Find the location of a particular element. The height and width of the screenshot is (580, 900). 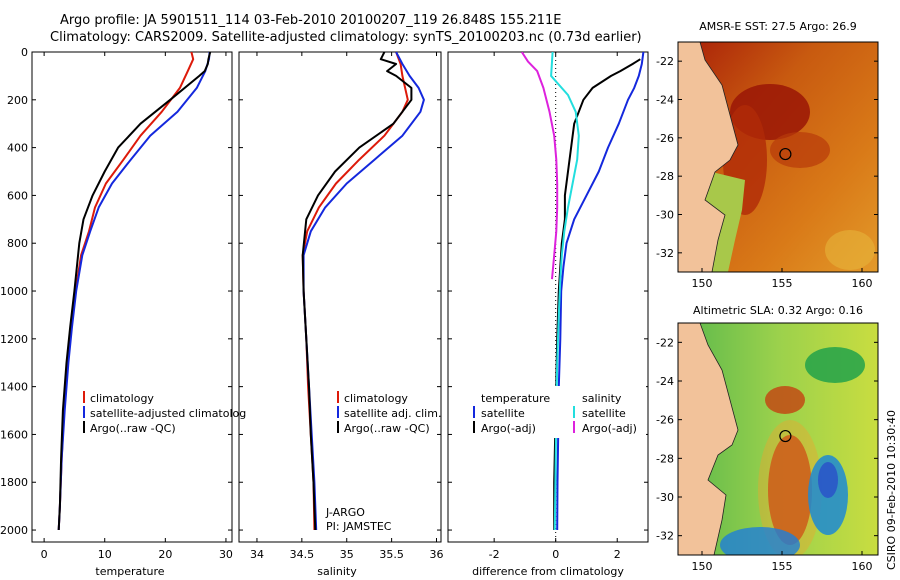

series-line-temperature-satellite is located at coordinates (600, 291).